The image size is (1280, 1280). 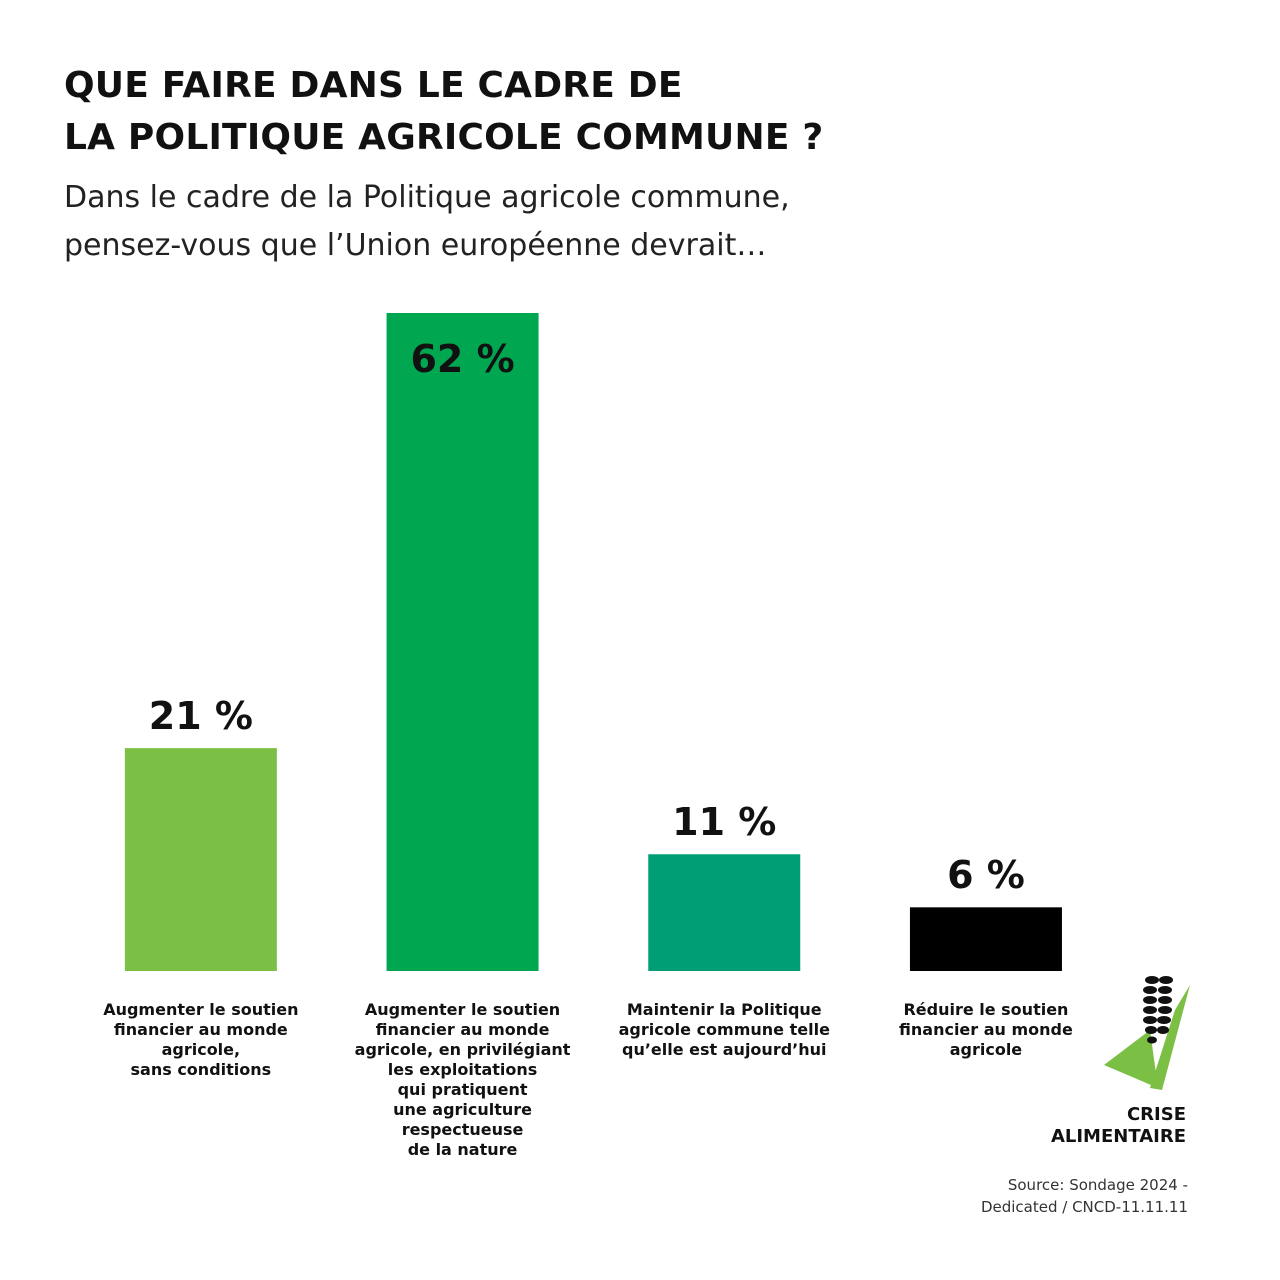 I want to click on logo-text: CRISE ALIMENTAIRE, so click(x=1118, y=1125).